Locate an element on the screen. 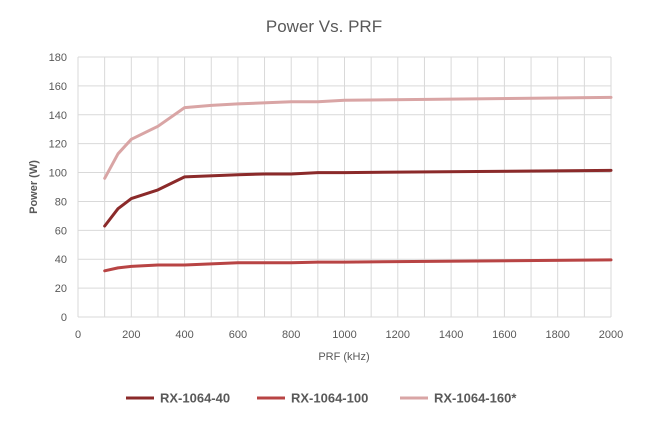 The image size is (663, 435). x-tick-label: 2000 is located at coordinates (611, 335).